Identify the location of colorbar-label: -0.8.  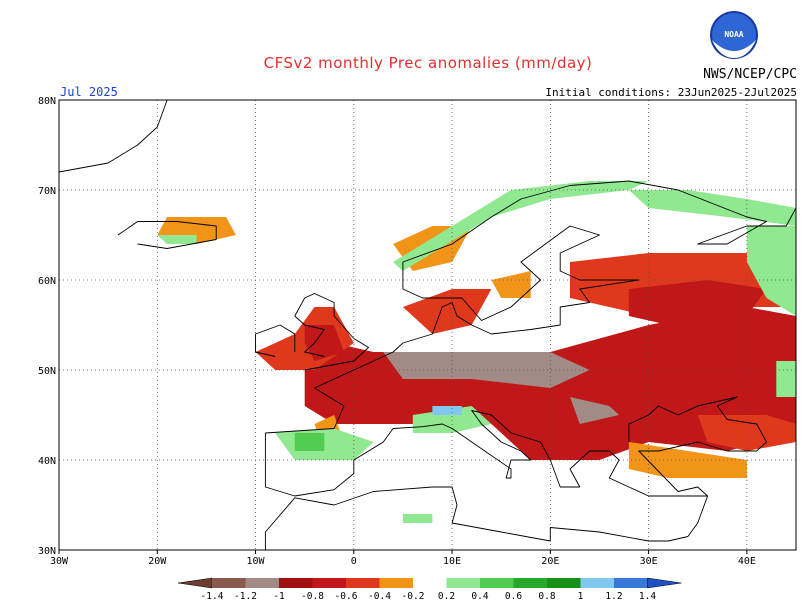
(312, 596).